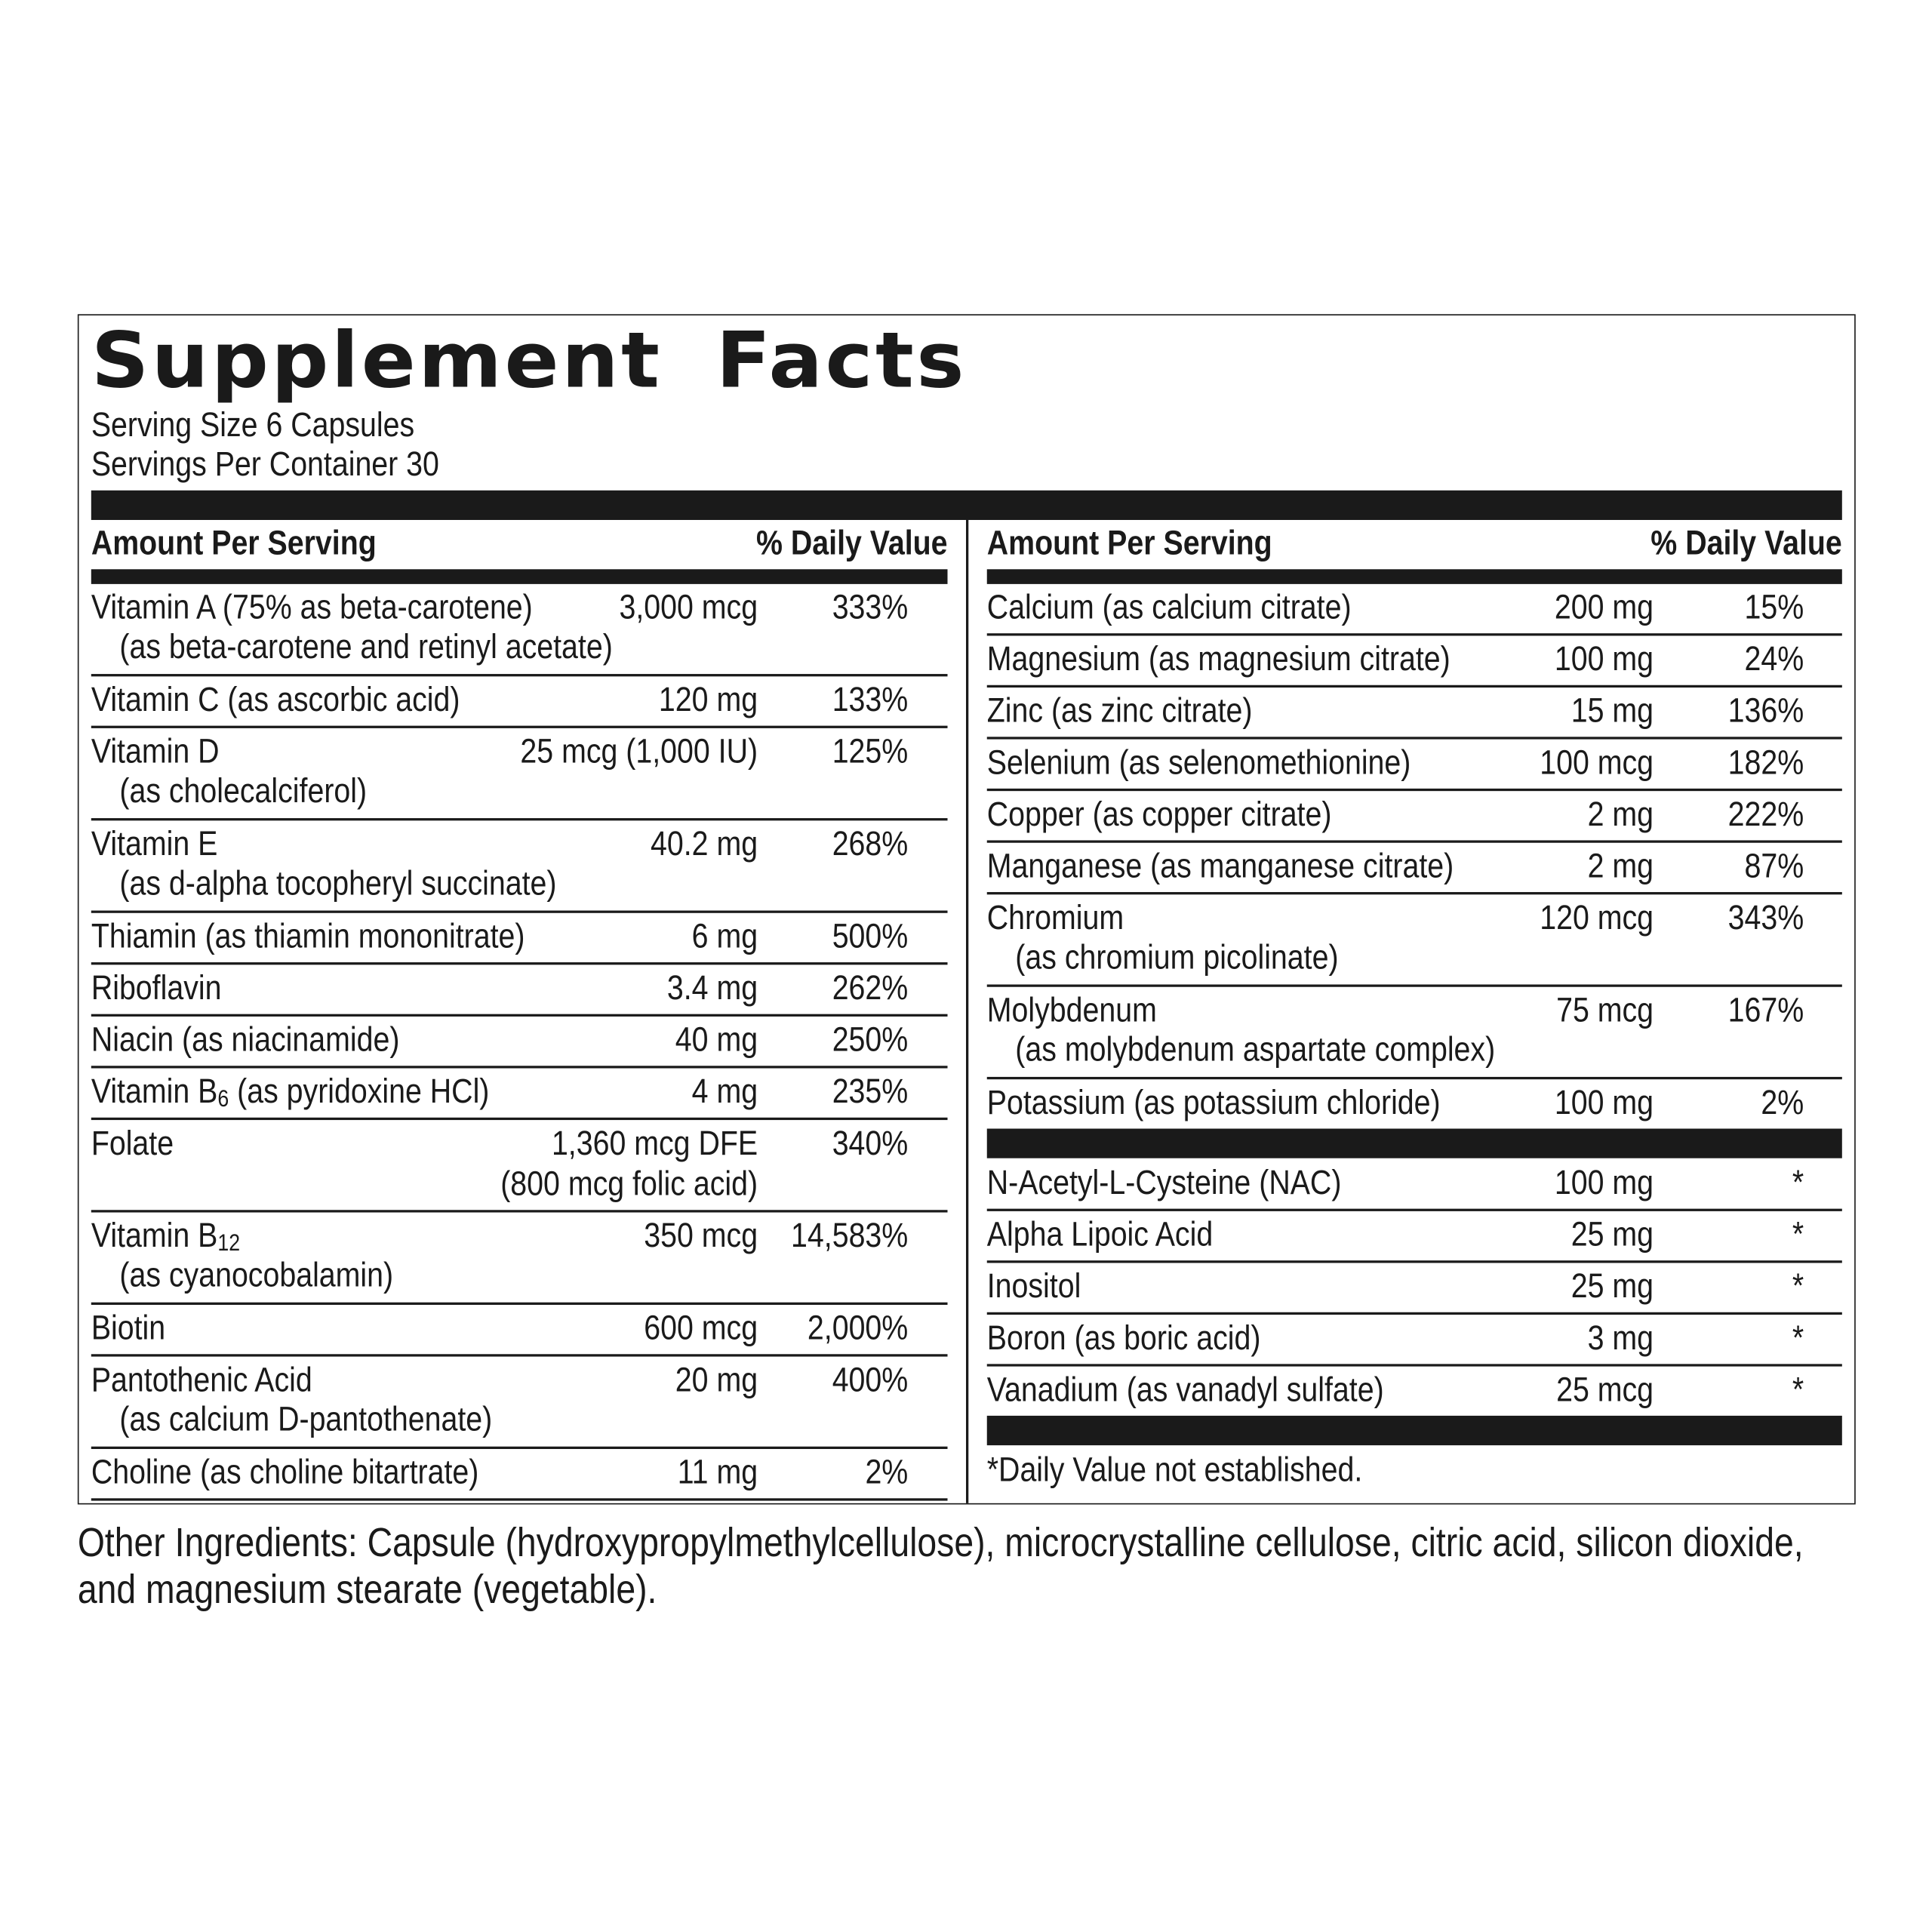  What do you see at coordinates (850, 1235) in the screenshot?
I see `daily-value: 14,583%` at bounding box center [850, 1235].